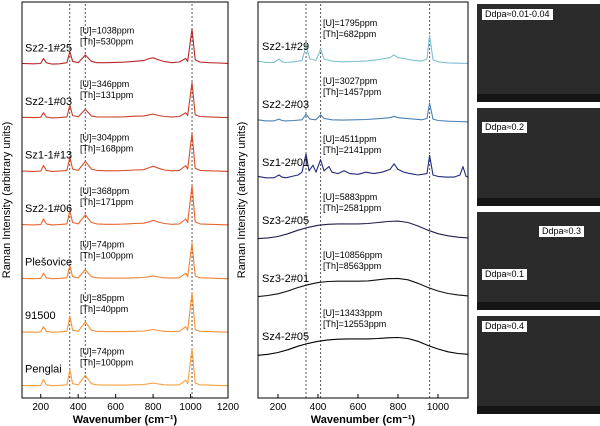 The image size is (600, 426). I want to click on thorium-label: [Th]=2581ppm, so click(352, 208).